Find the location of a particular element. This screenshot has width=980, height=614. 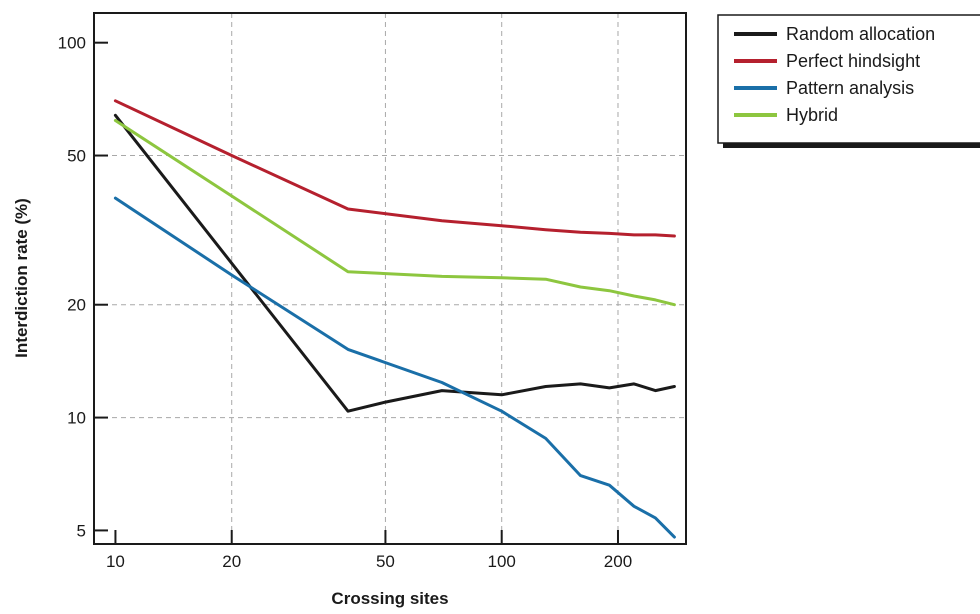

x-axis-title: Crossing sites is located at coordinates (389, 598).